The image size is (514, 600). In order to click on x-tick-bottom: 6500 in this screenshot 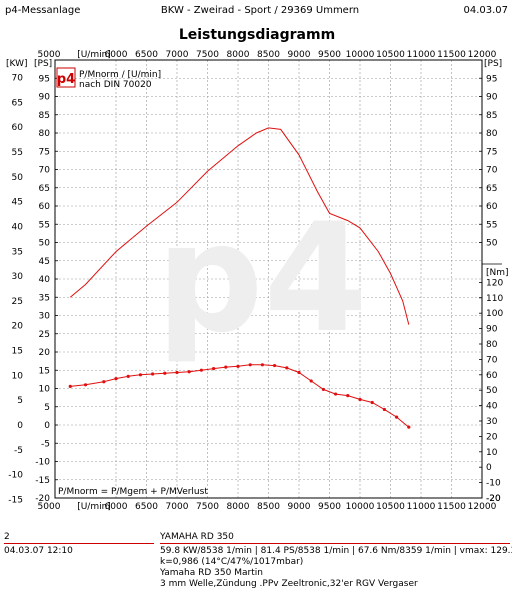, I will do `click(146, 507)`.